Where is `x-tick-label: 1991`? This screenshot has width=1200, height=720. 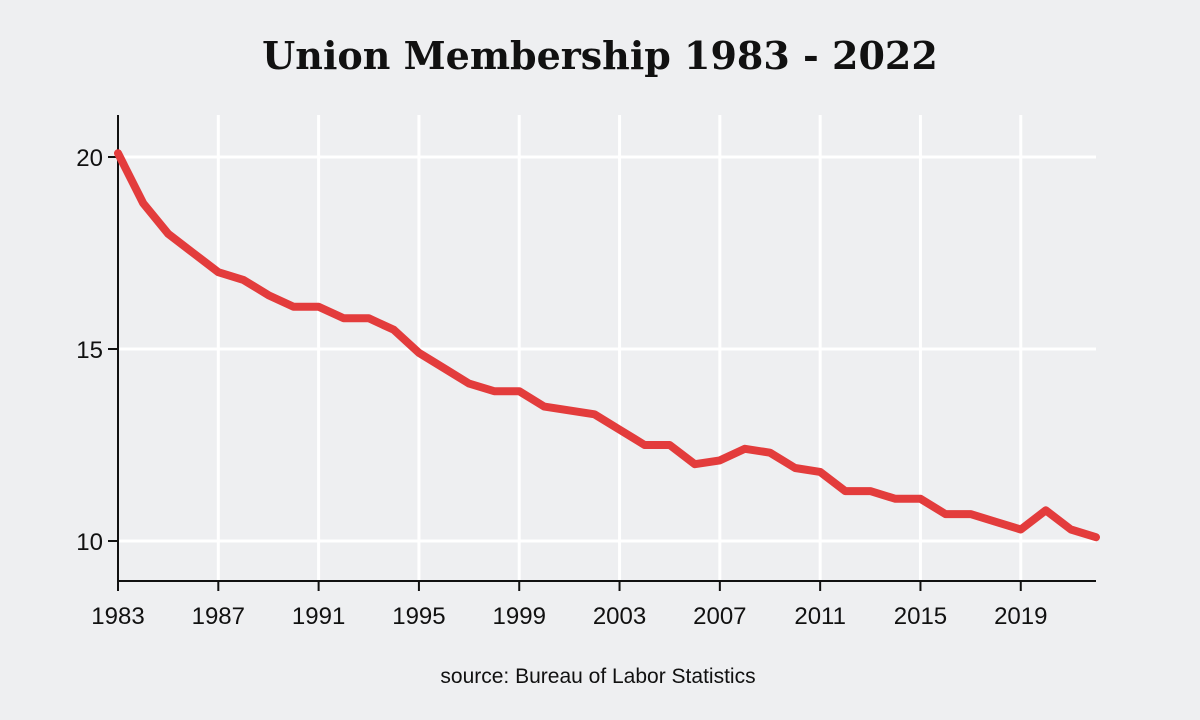
x-tick-label: 1991 is located at coordinates (318, 616).